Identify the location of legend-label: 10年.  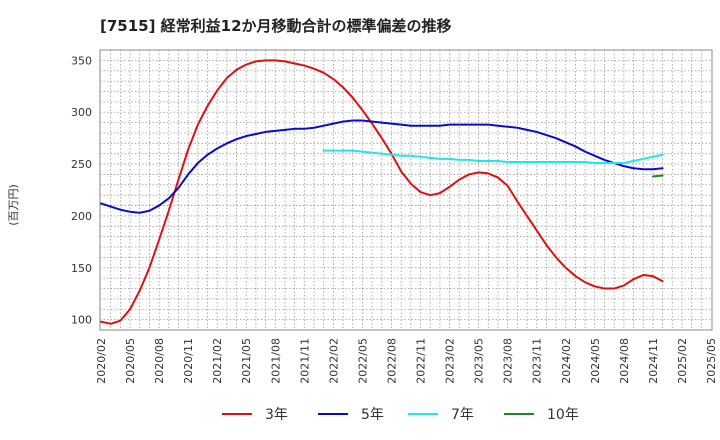
(563, 415).